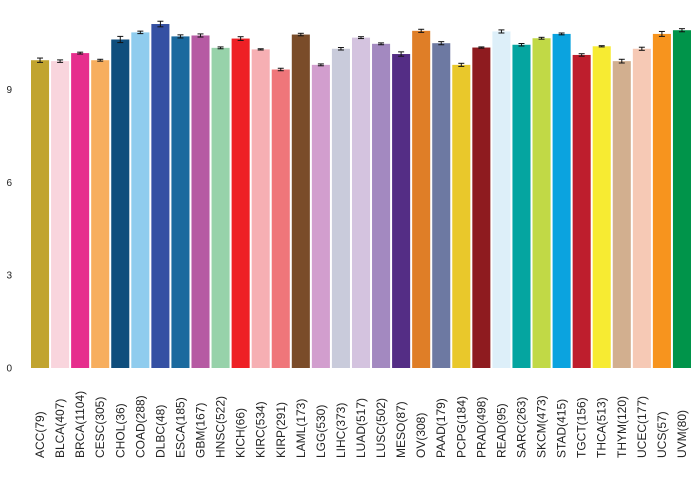 This screenshot has width=700, height=480. Describe the element at coordinates (120, 430) in the screenshot. I see `x-tick-label-chol: CHOL(36)` at that location.